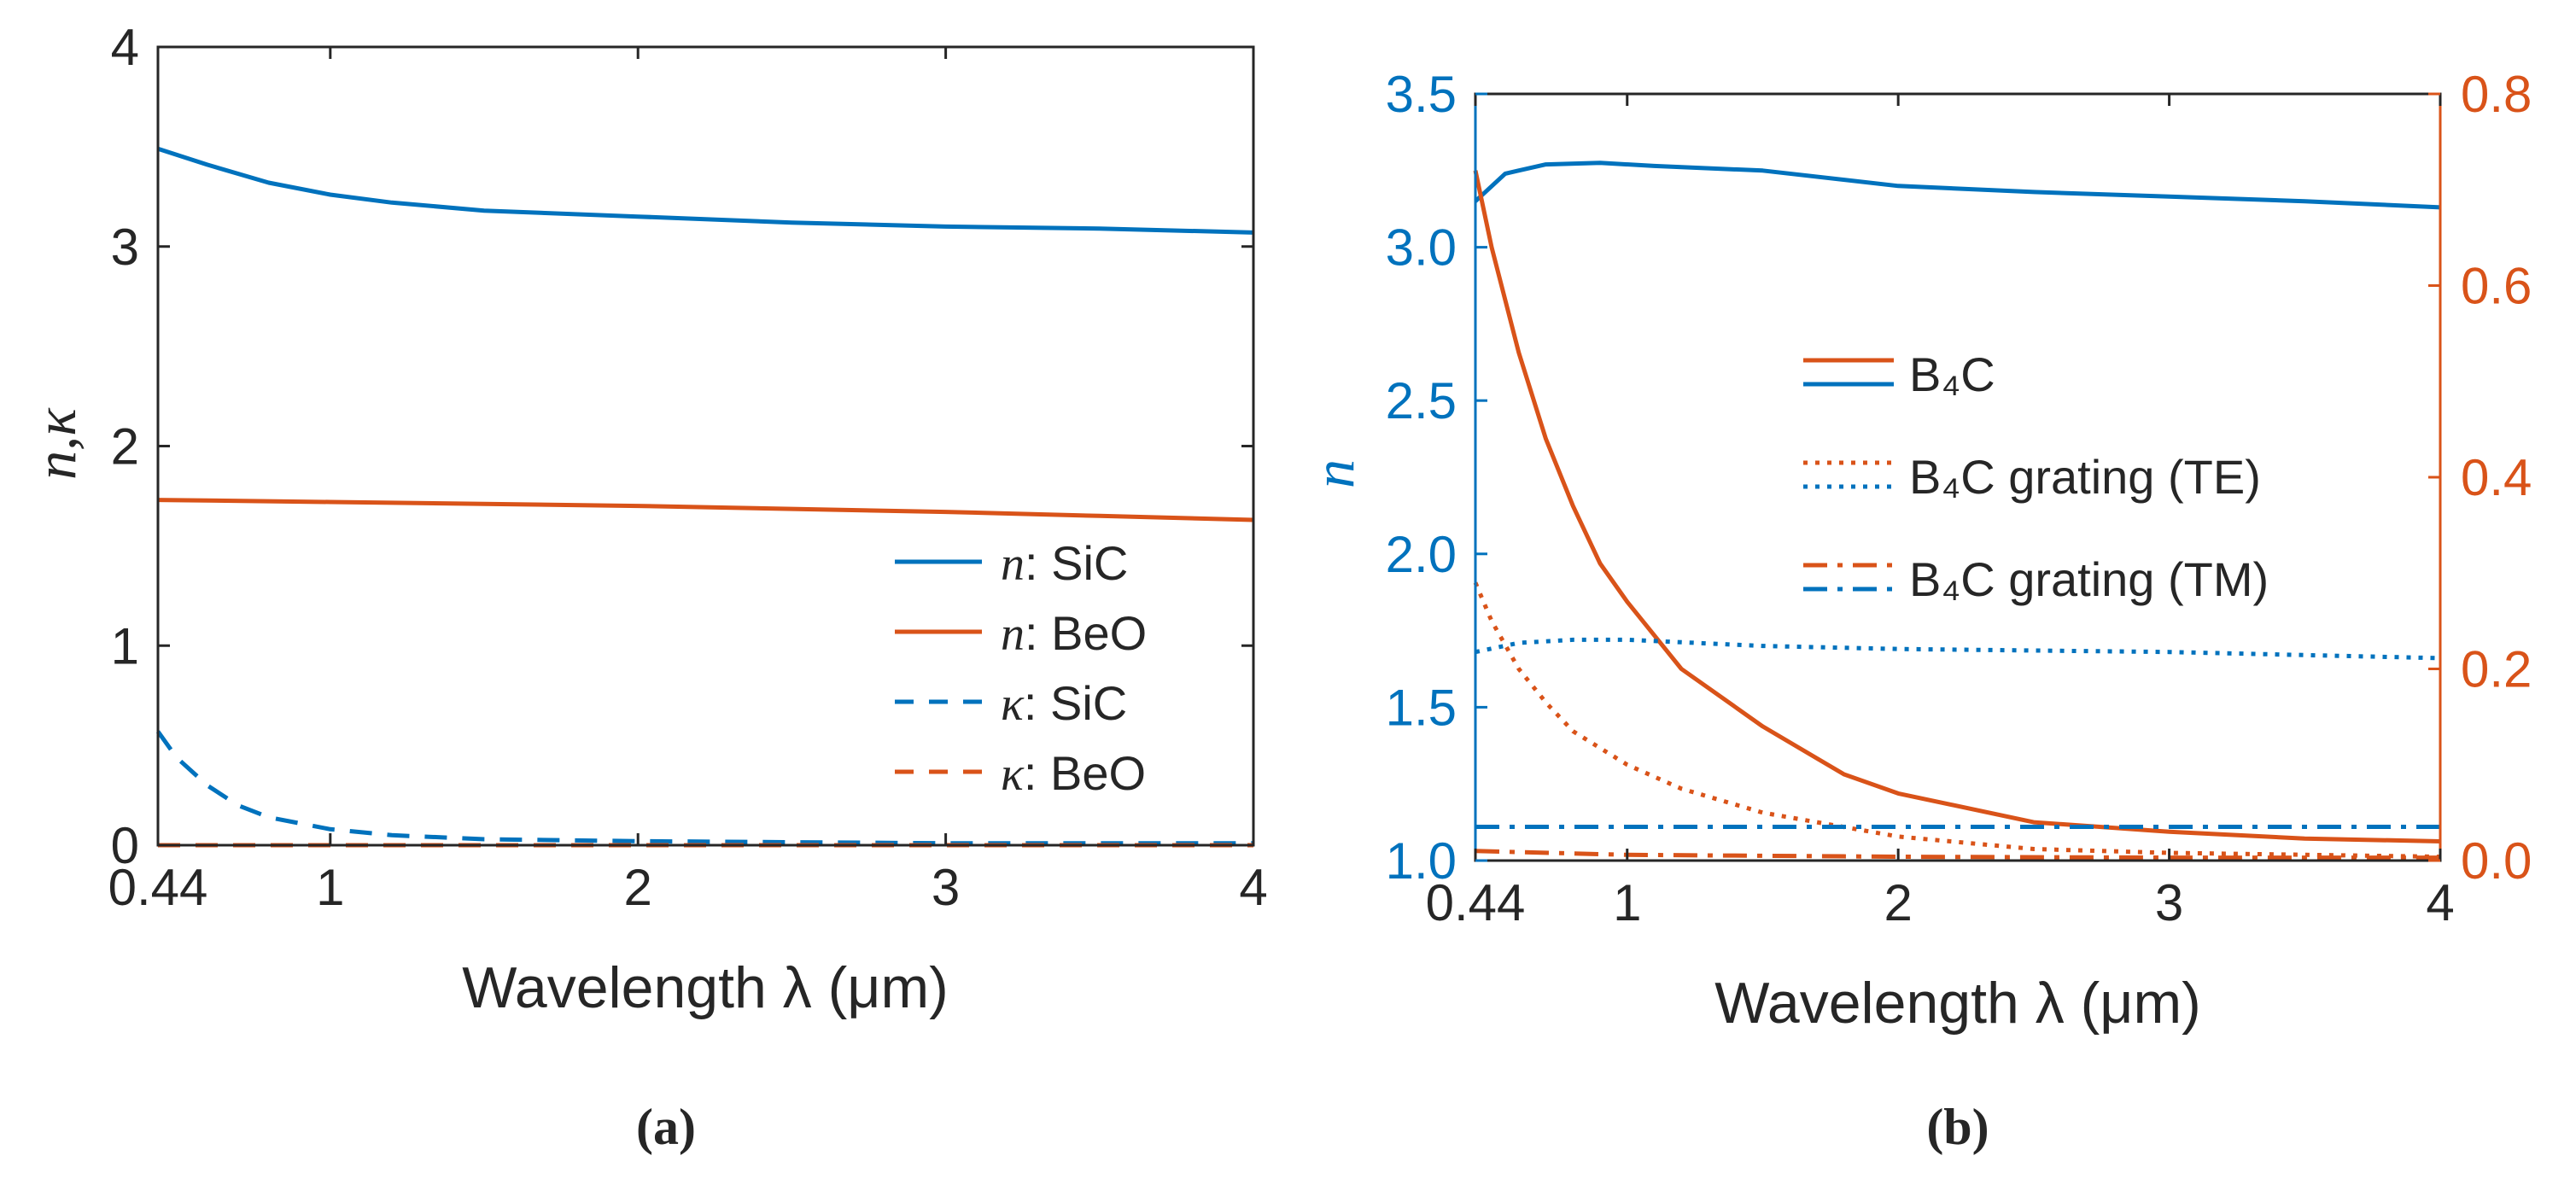 The width and height of the screenshot is (2576, 1179). I want to click on panel-b-legend: B₄C B₄C grating (TE) B₄C grating (TM), so click(2036, 477).